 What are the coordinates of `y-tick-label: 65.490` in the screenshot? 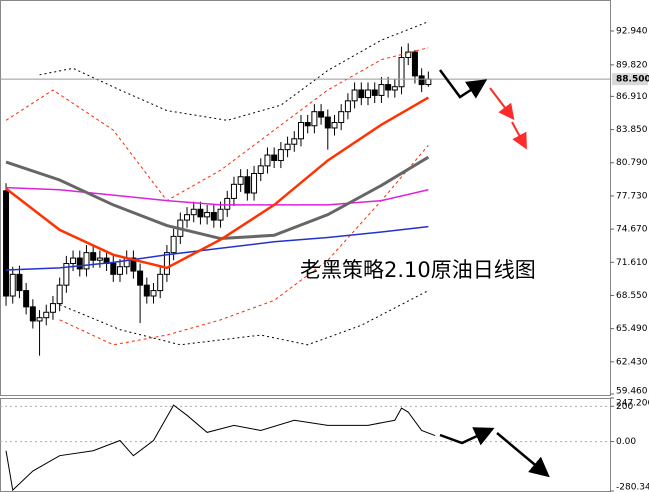 It's located at (632, 329).